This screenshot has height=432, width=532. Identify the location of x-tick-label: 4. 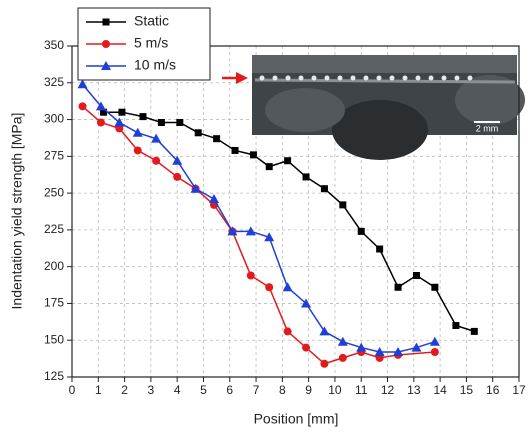
(177, 390).